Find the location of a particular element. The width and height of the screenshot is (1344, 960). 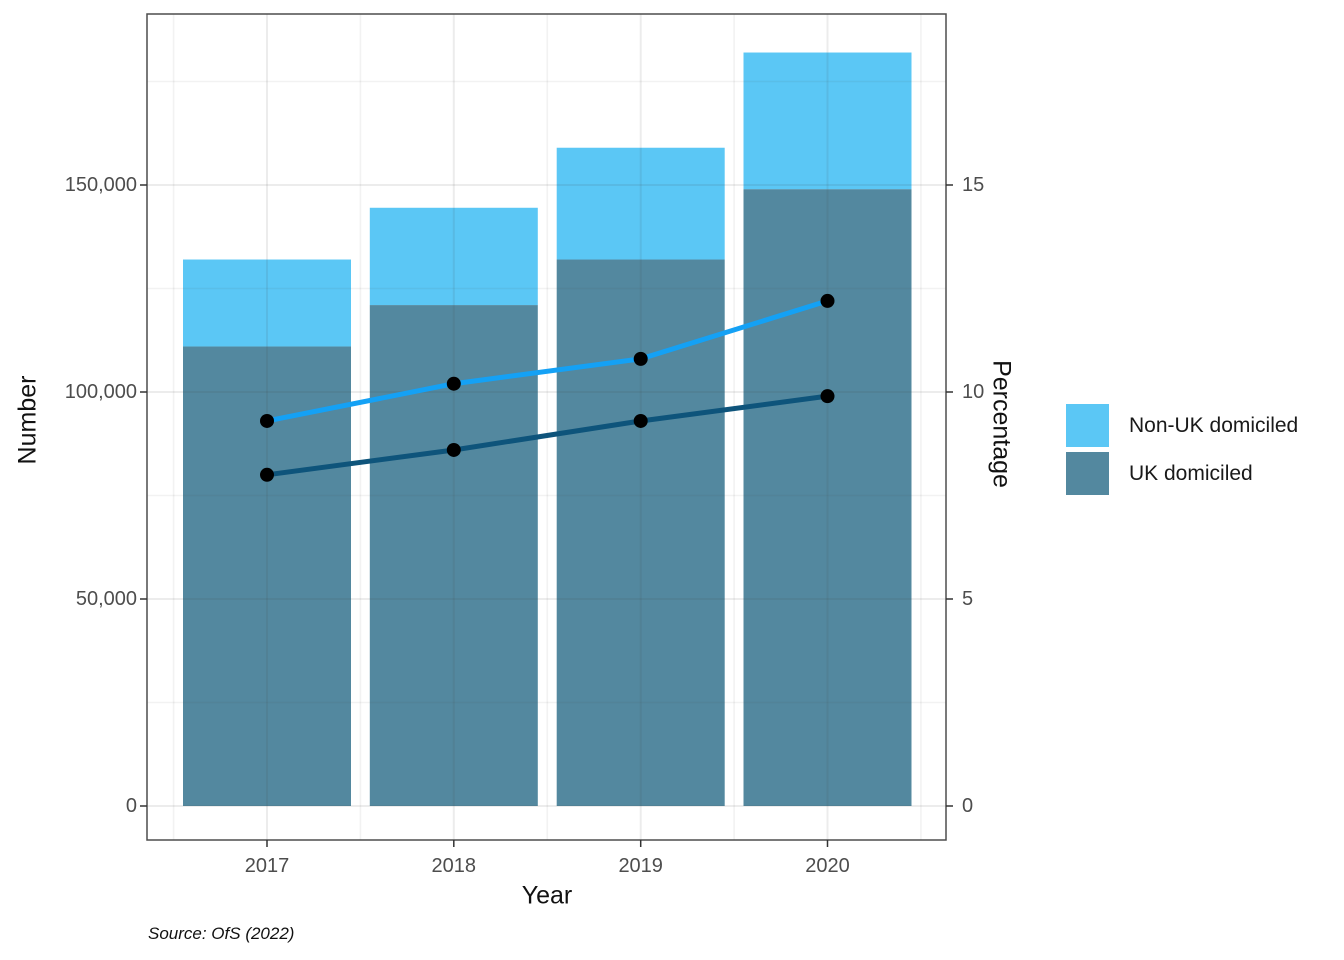

bar-uk-2020 is located at coordinates (827, 497).